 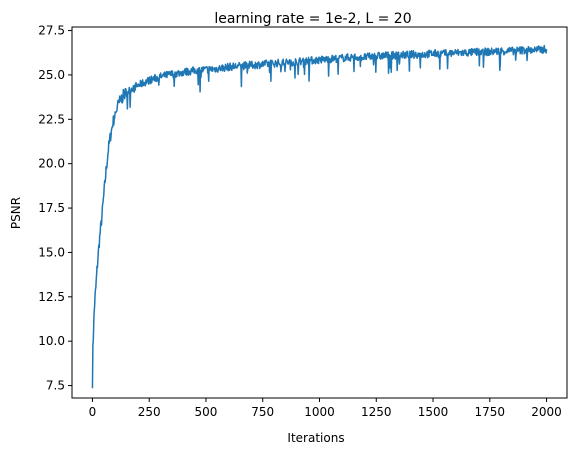 What do you see at coordinates (51, 252) in the screenshot?
I see `y-tick-label: 15.0` at bounding box center [51, 252].